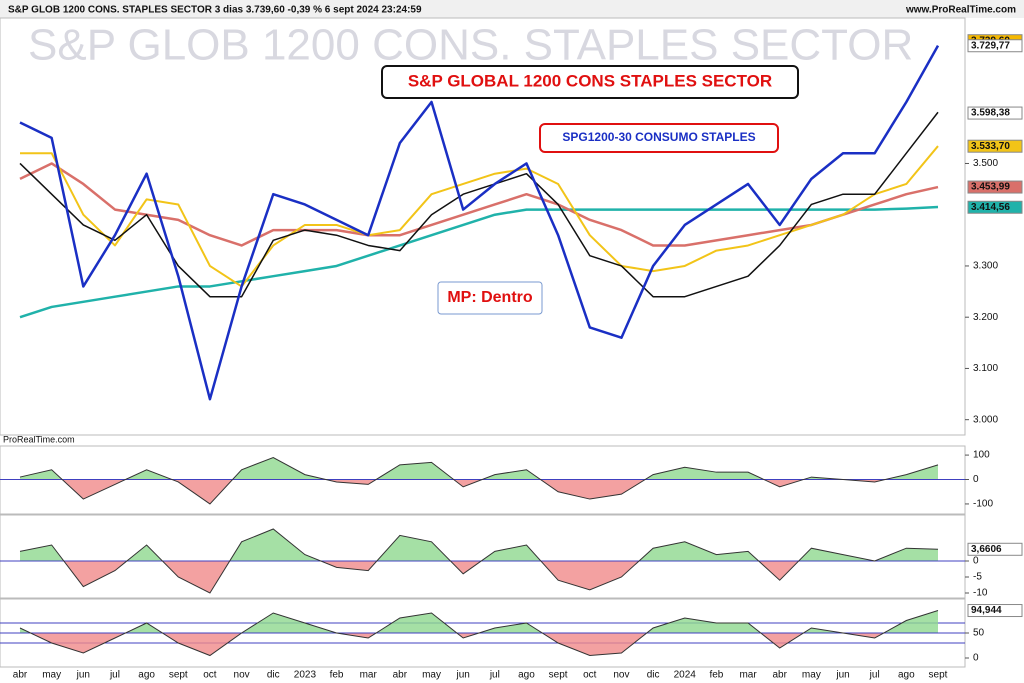  I want to click on panel-credit: ProRealTime.com, so click(39, 439).